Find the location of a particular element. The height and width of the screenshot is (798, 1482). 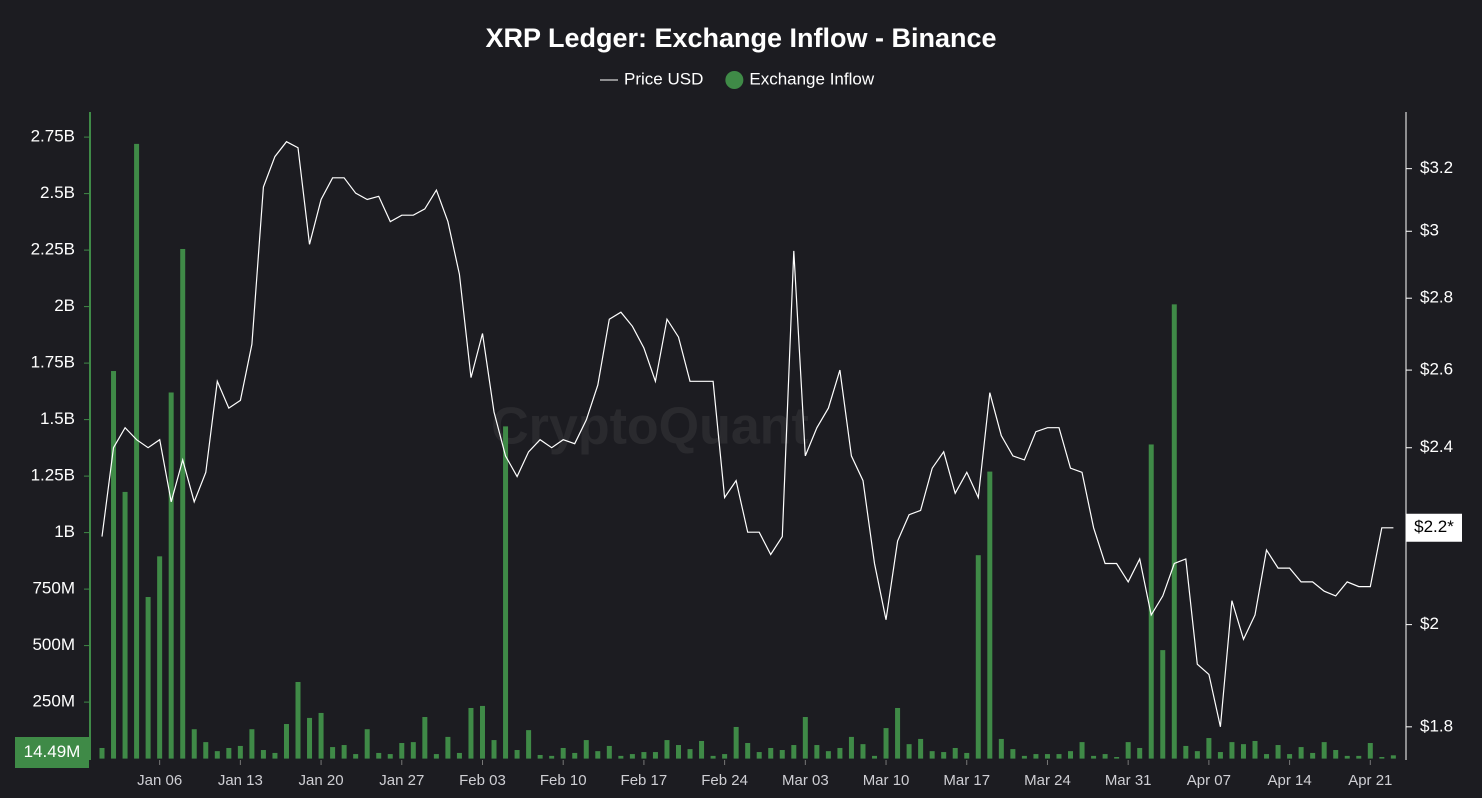

y-tick-label: 1.75B is located at coordinates (53, 362).